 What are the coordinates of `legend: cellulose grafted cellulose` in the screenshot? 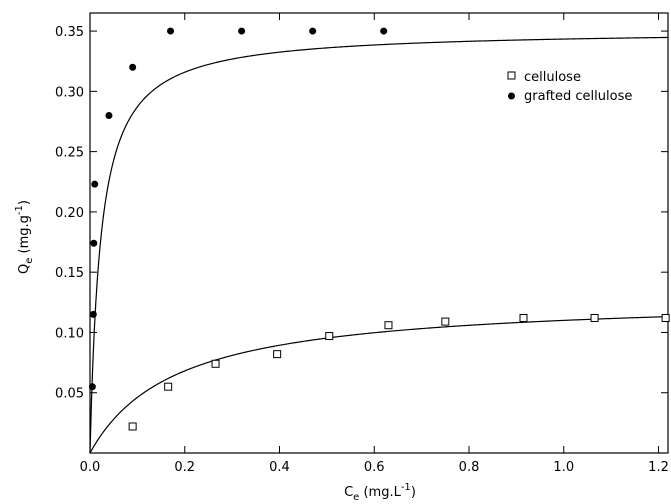 It's located at (569, 87).